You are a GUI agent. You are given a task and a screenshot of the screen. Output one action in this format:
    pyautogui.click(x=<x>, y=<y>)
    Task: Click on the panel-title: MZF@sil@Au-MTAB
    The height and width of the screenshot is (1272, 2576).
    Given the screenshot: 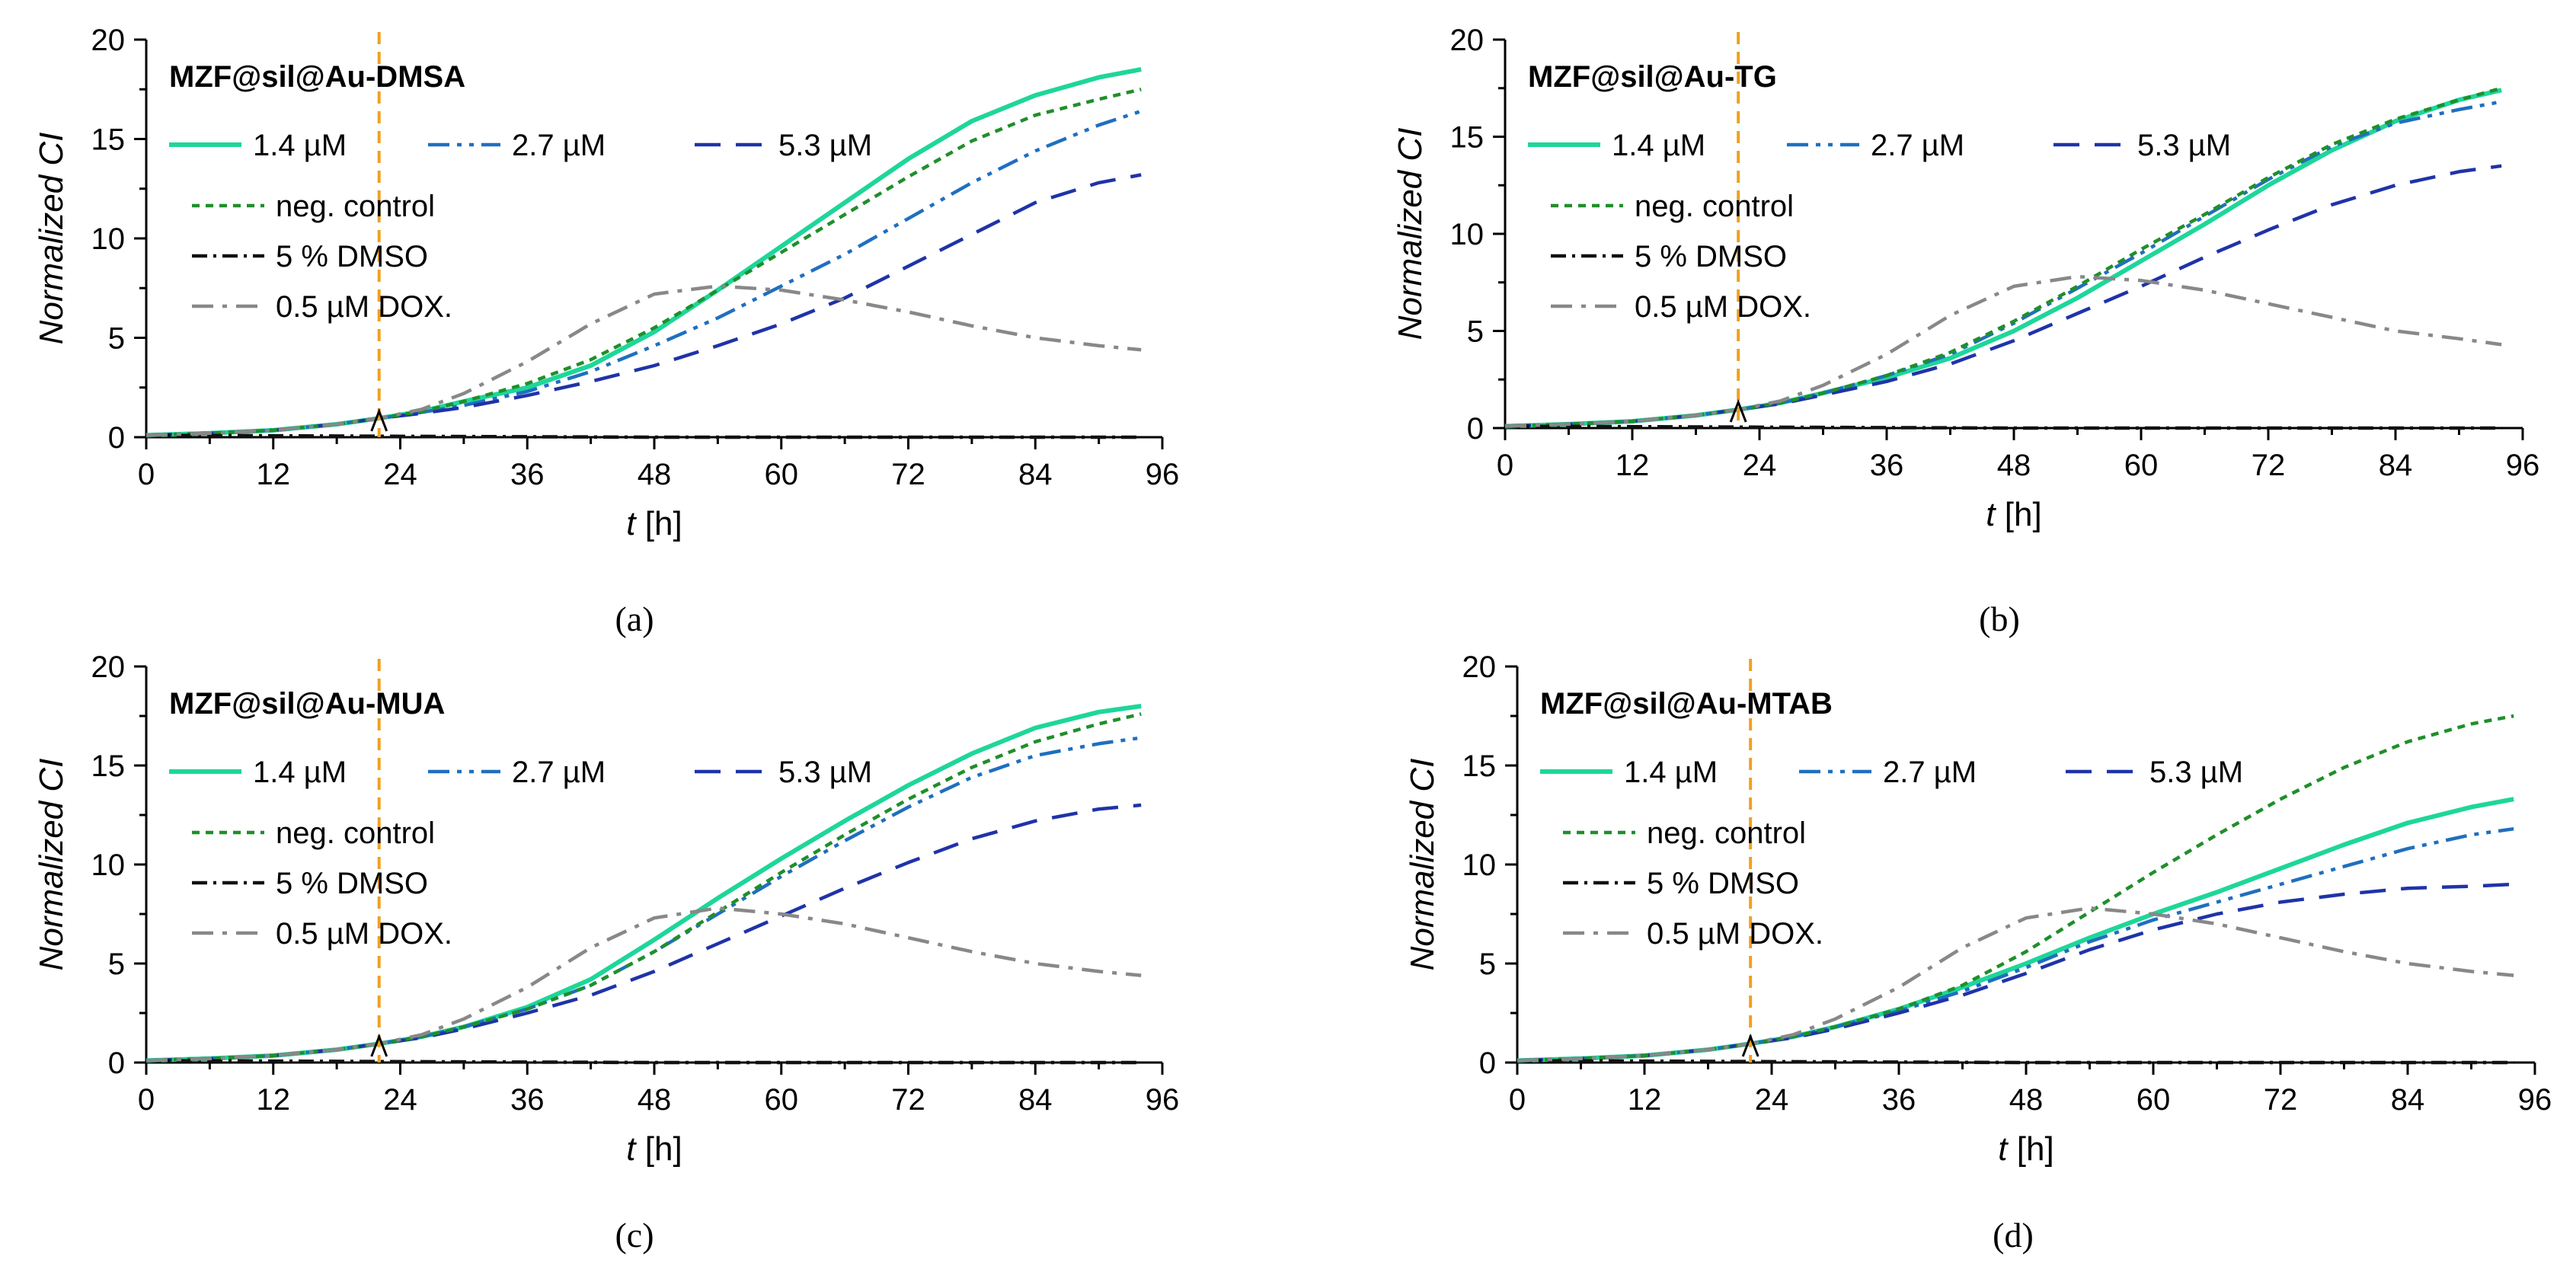 What is the action you would take?
    pyautogui.click(x=1687, y=704)
    